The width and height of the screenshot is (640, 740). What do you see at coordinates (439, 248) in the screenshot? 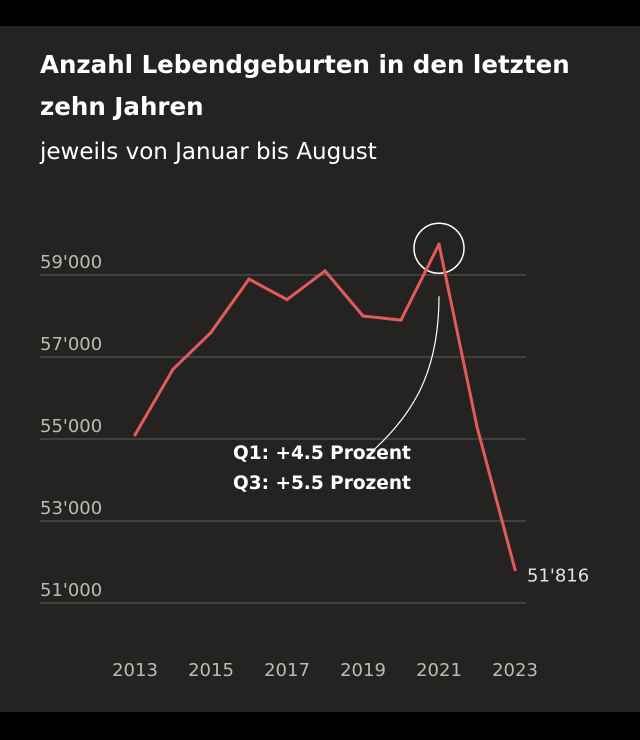
I see `highlight-circle` at bounding box center [439, 248].